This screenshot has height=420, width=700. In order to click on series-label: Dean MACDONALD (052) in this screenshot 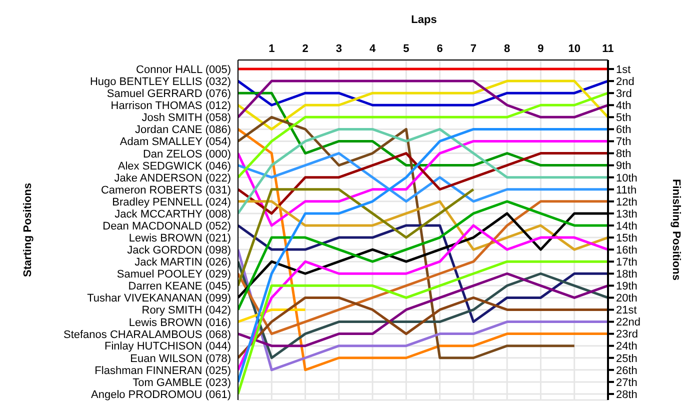, I will do `click(166, 226)`.